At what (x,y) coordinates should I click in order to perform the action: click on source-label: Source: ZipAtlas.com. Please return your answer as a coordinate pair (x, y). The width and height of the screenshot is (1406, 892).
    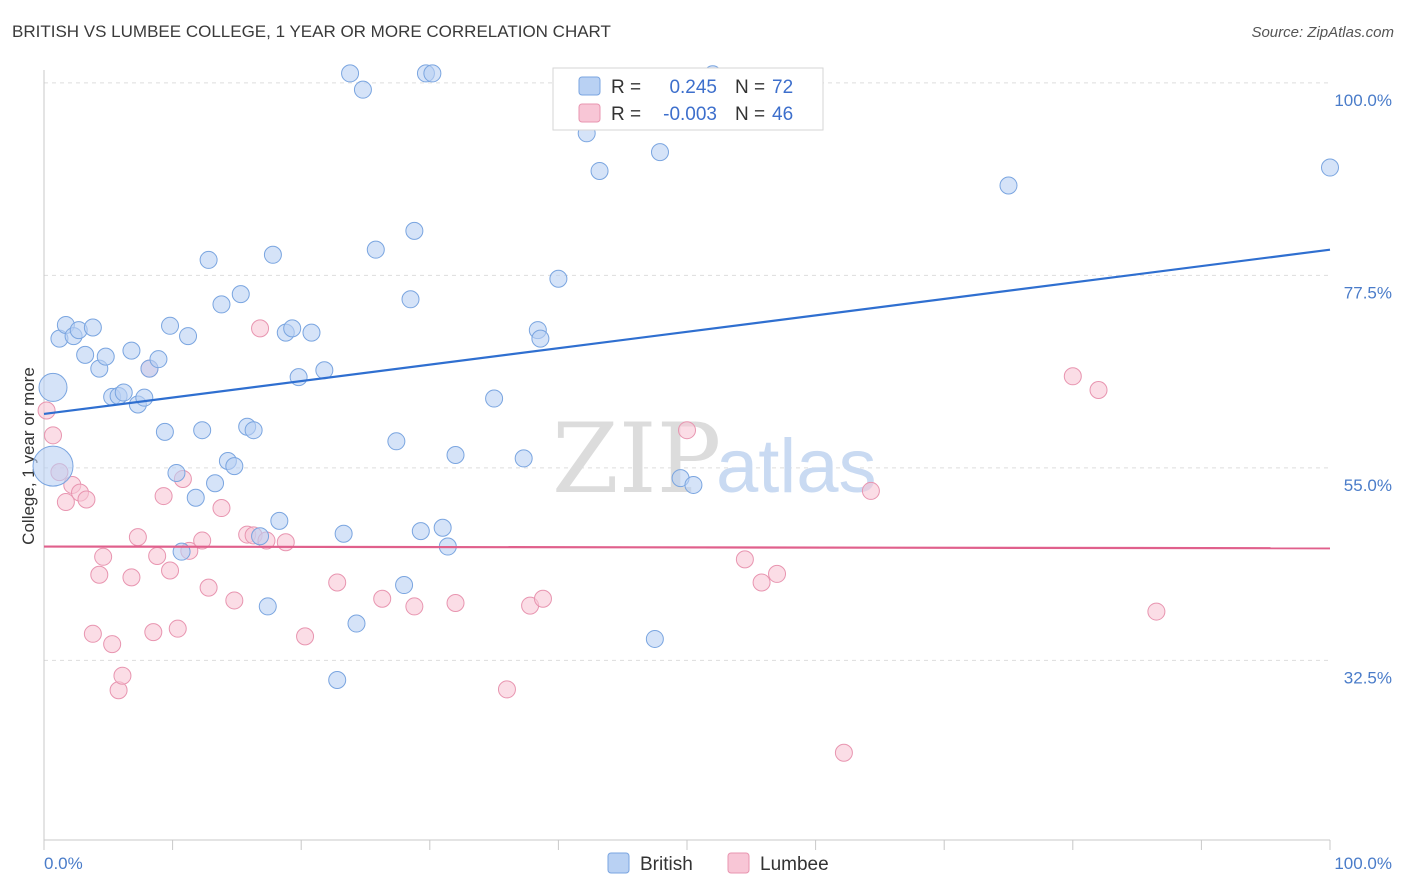
    Looking at the image, I should click on (1322, 32).